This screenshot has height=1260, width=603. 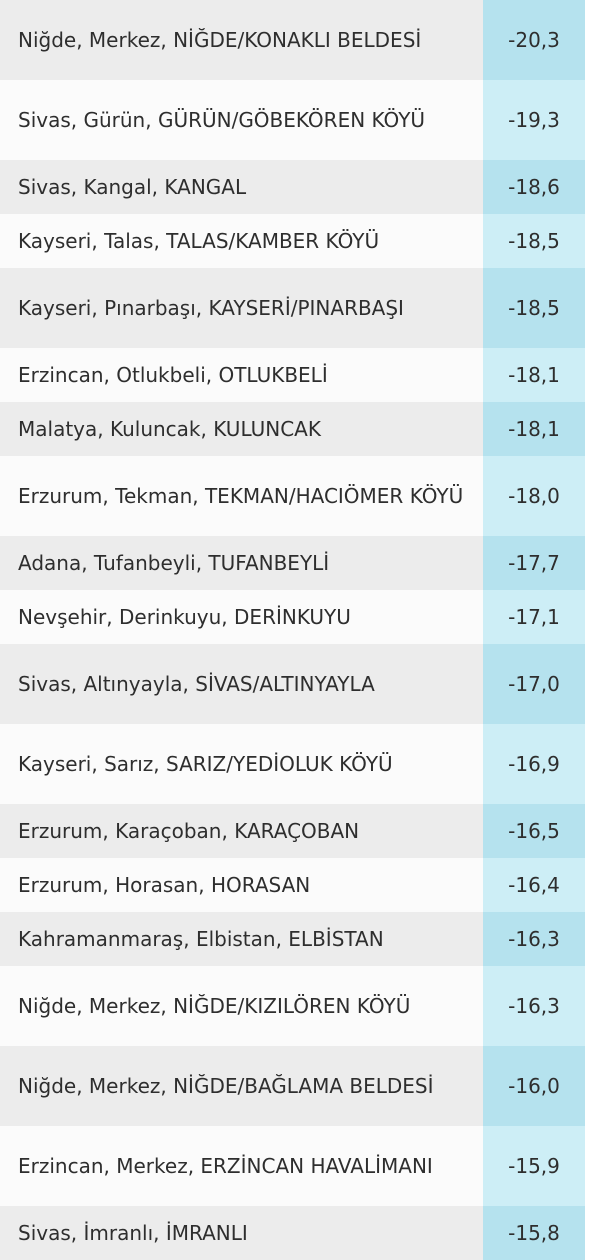 I want to click on location-cell: Erzincan, Merkez, ERZİNCAN HAVALİMANI, so click(x=241, y=1166).